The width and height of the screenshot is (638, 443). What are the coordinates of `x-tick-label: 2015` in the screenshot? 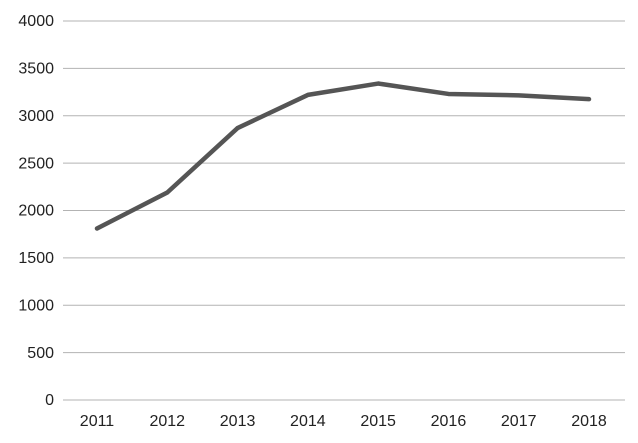 It's located at (378, 421).